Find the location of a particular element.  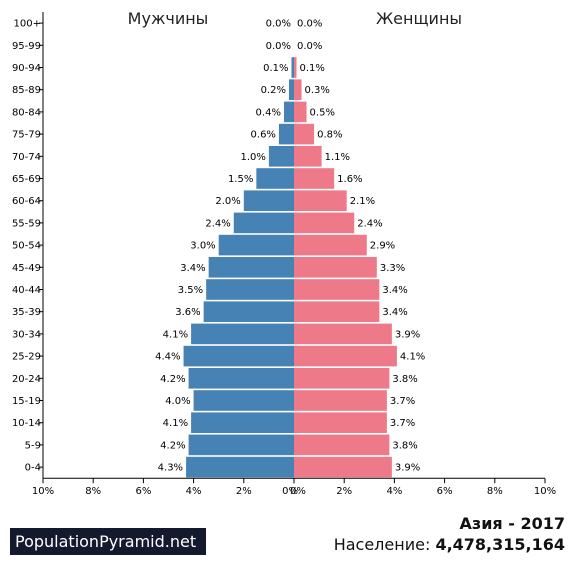

x-tick-label: 2% is located at coordinates (344, 491).